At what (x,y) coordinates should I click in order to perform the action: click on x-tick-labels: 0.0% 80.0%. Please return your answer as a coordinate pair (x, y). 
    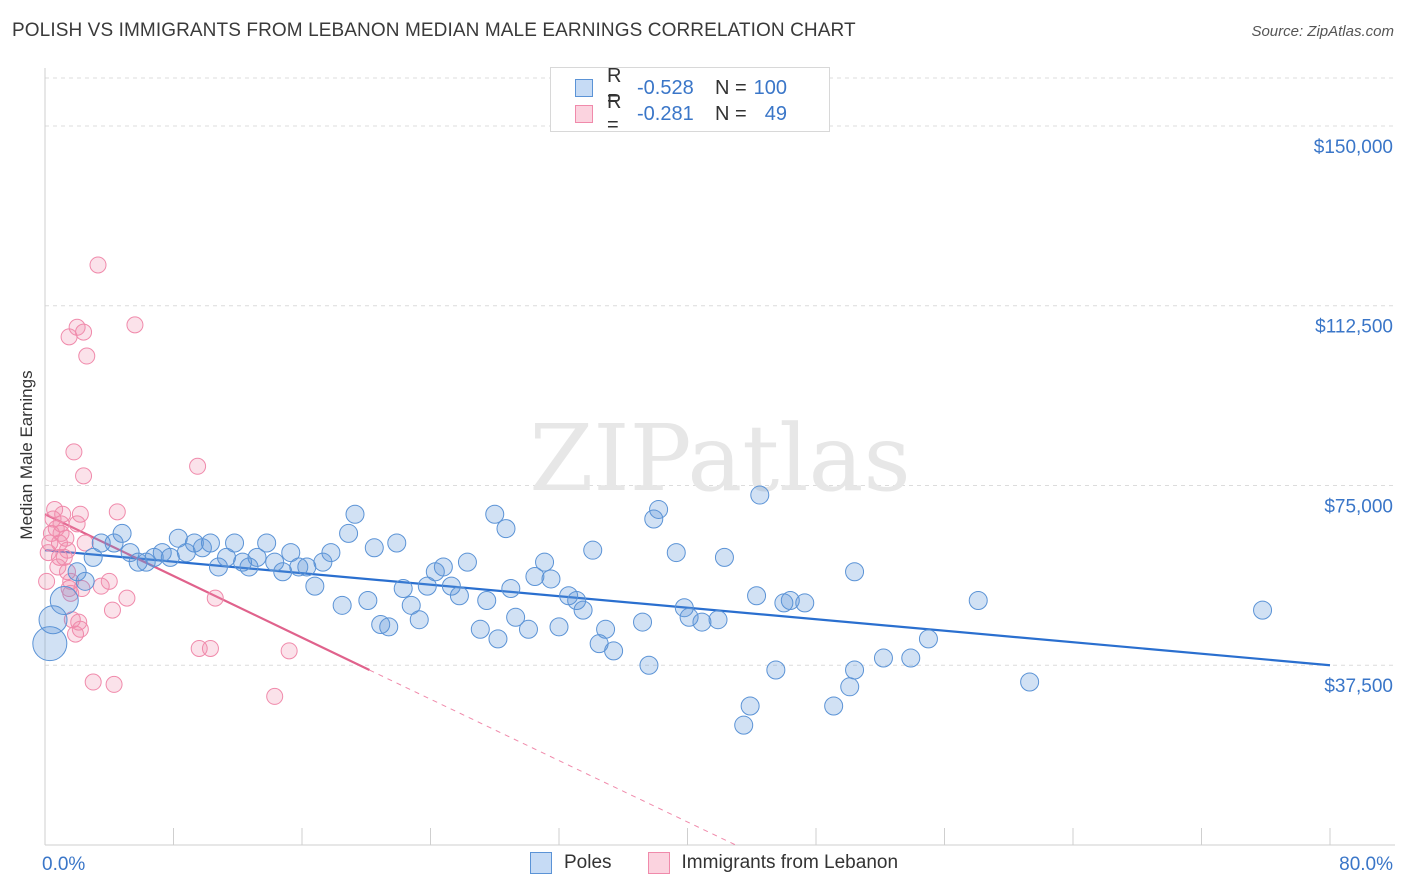
    Looking at the image, I should click on (717, 864).